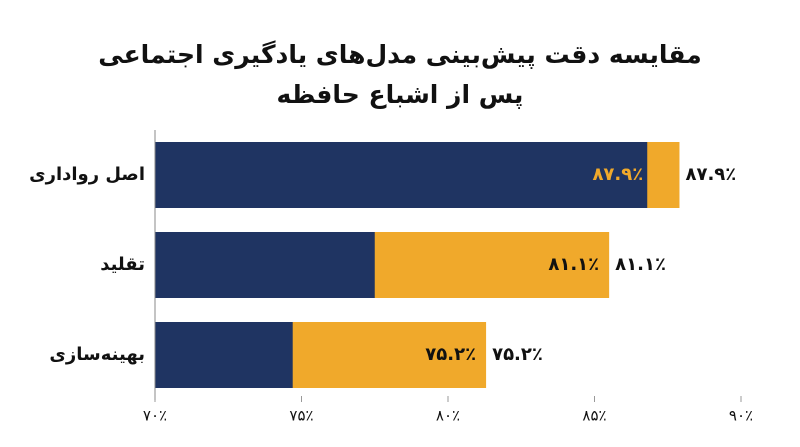 The height and width of the screenshot is (447, 800). What do you see at coordinates (400, 94) in the screenshot?
I see `chart-subtitle: پس از اشباع حافظه` at bounding box center [400, 94].